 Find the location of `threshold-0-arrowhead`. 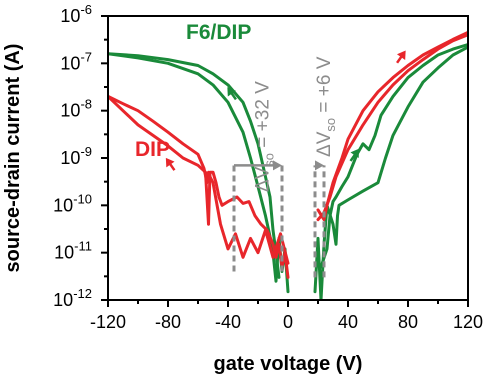

threshold-0-arrowhead is located at coordinates (277, 165).